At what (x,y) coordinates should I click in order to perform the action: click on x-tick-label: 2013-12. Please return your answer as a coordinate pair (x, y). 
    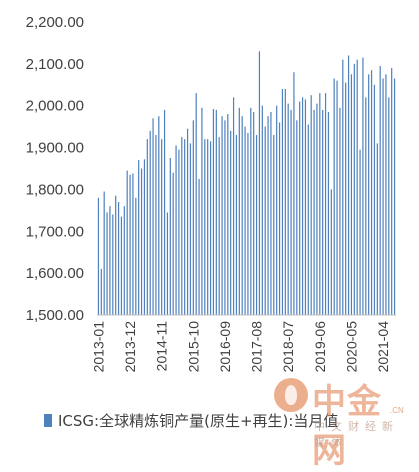
    Looking at the image, I should click on (130, 347).